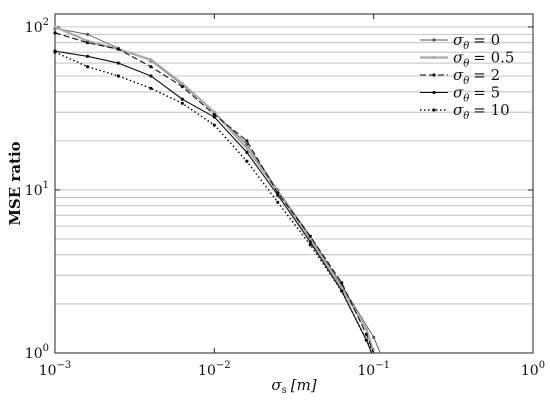  What do you see at coordinates (37, 189) in the screenshot?
I see `y-tick-label: 10¹` at bounding box center [37, 189].